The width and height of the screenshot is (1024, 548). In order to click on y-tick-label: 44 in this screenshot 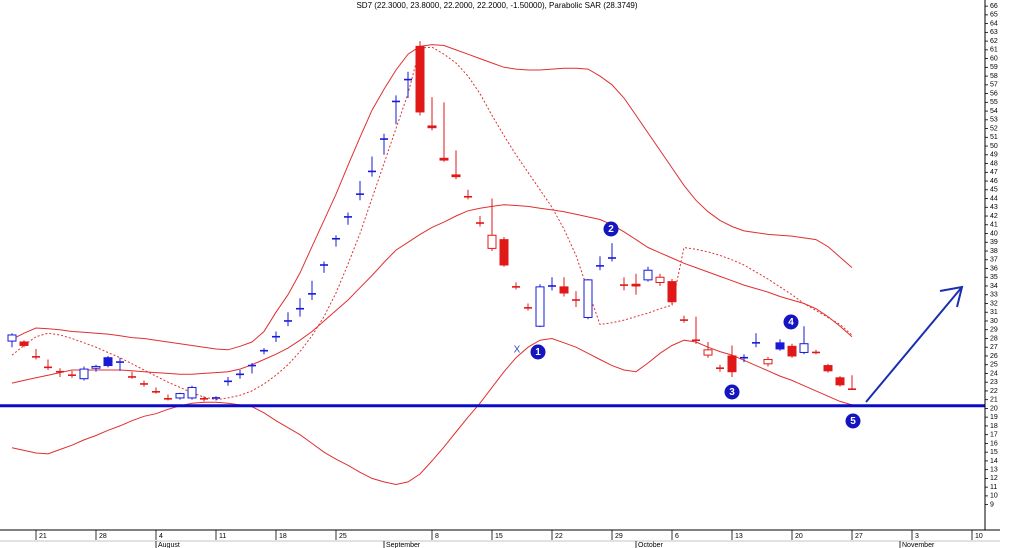, I will do `click(994, 198)`.